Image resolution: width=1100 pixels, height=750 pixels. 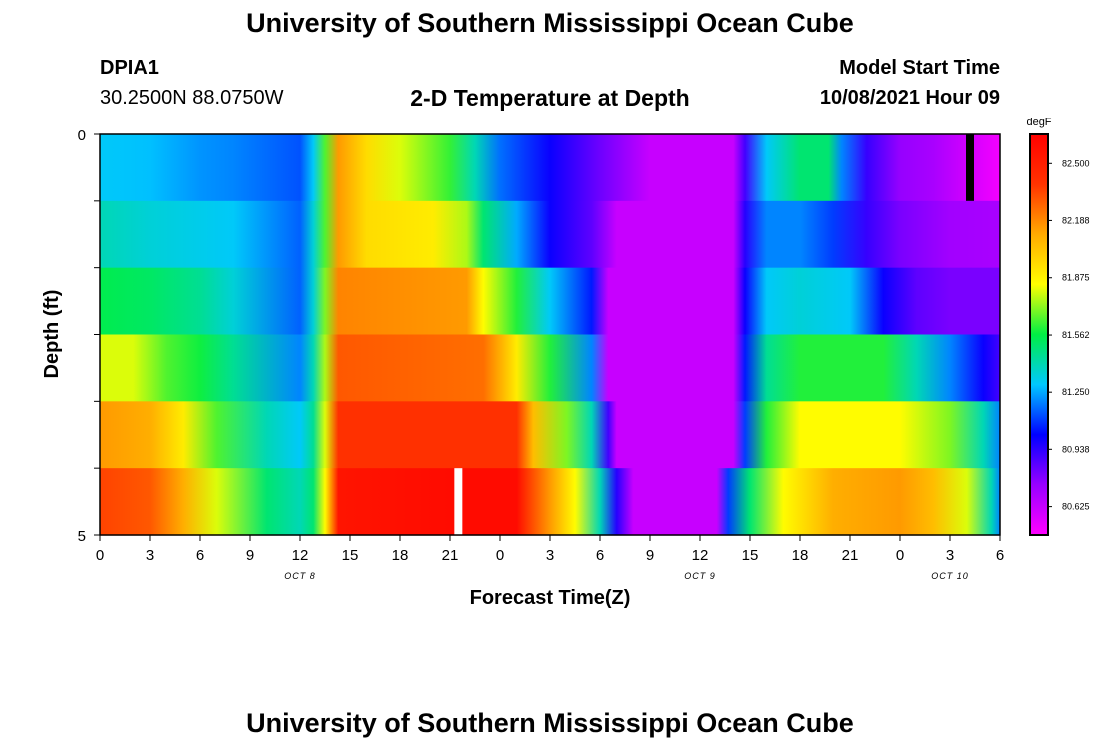 I want to click on model-start-label: Model Start Time, so click(x=919, y=68).